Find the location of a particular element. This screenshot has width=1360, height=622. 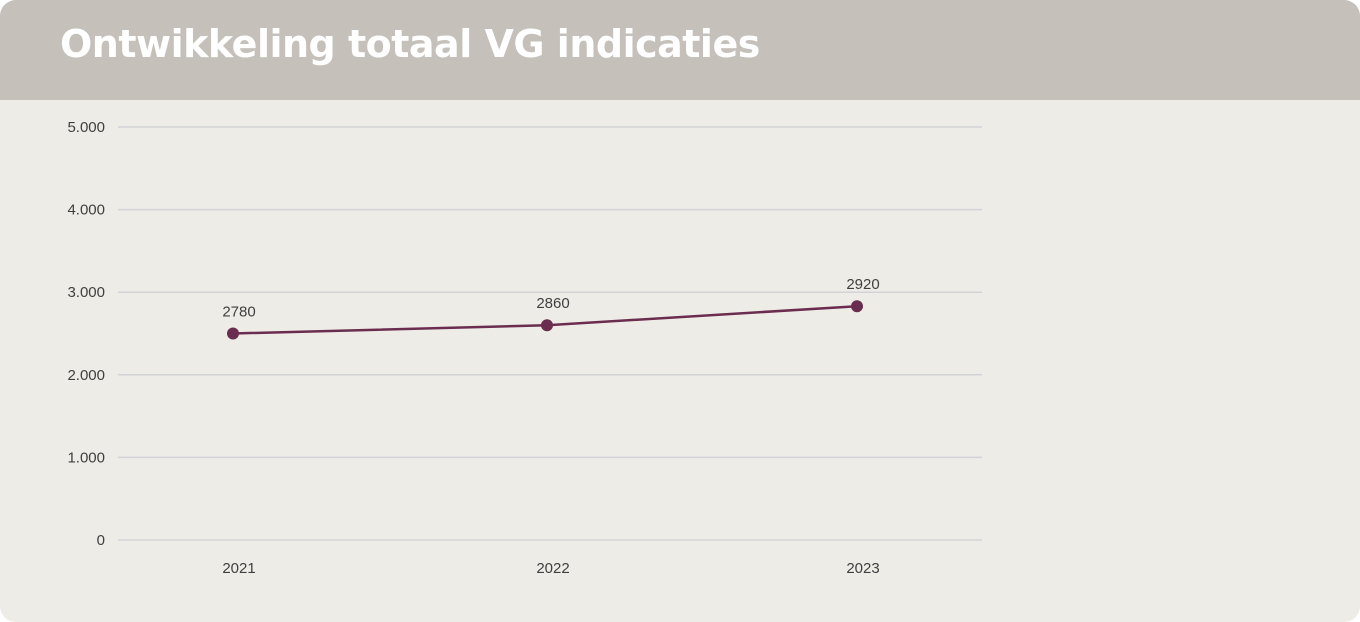

x-axis-tick-labels: 2021 2022 2023 is located at coordinates (550, 568).